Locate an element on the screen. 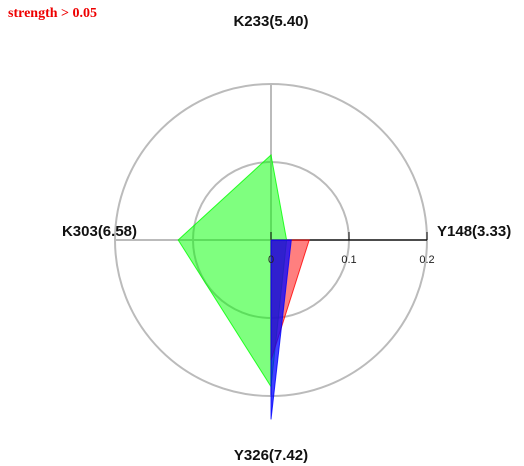 The width and height of the screenshot is (524, 466). axis-label: Y326(7.42) is located at coordinates (271, 455).